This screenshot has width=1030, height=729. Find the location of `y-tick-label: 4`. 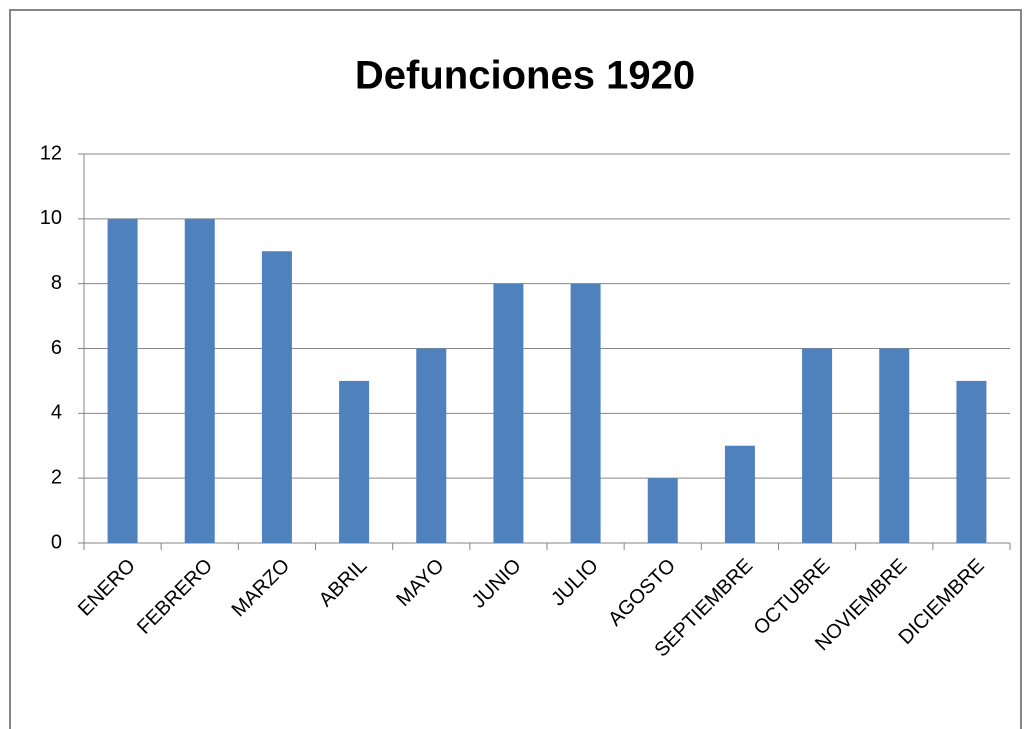

y-tick-label: 4 is located at coordinates (56, 413).